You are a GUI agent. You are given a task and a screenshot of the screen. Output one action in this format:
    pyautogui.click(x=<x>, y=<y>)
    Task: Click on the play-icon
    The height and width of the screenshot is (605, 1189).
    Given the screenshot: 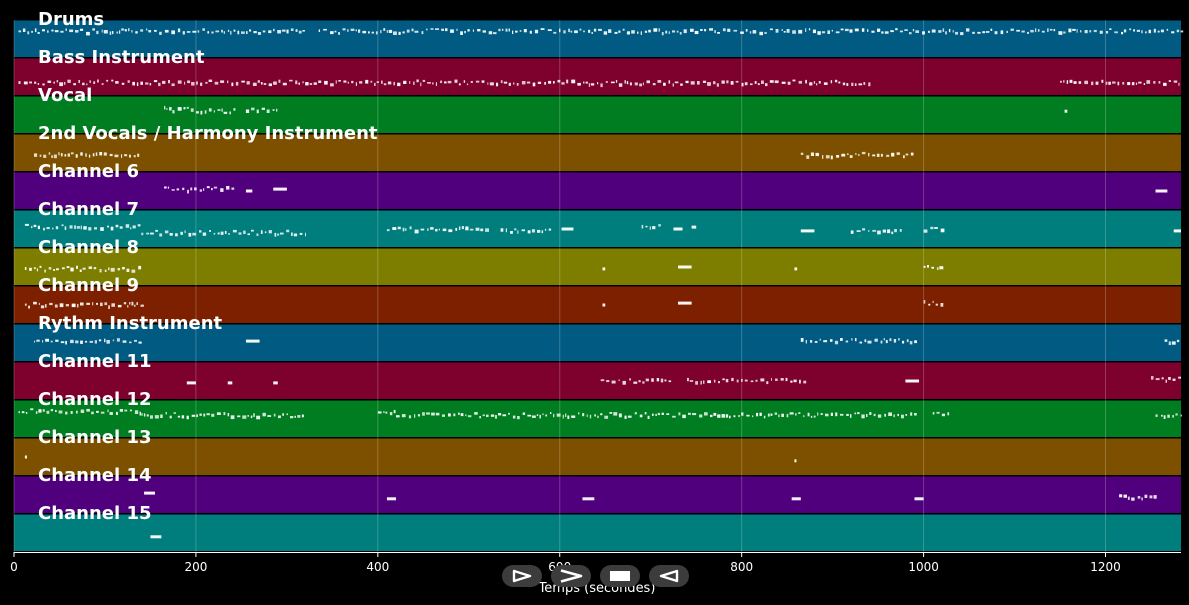 What is the action you would take?
    pyautogui.click(x=522, y=576)
    